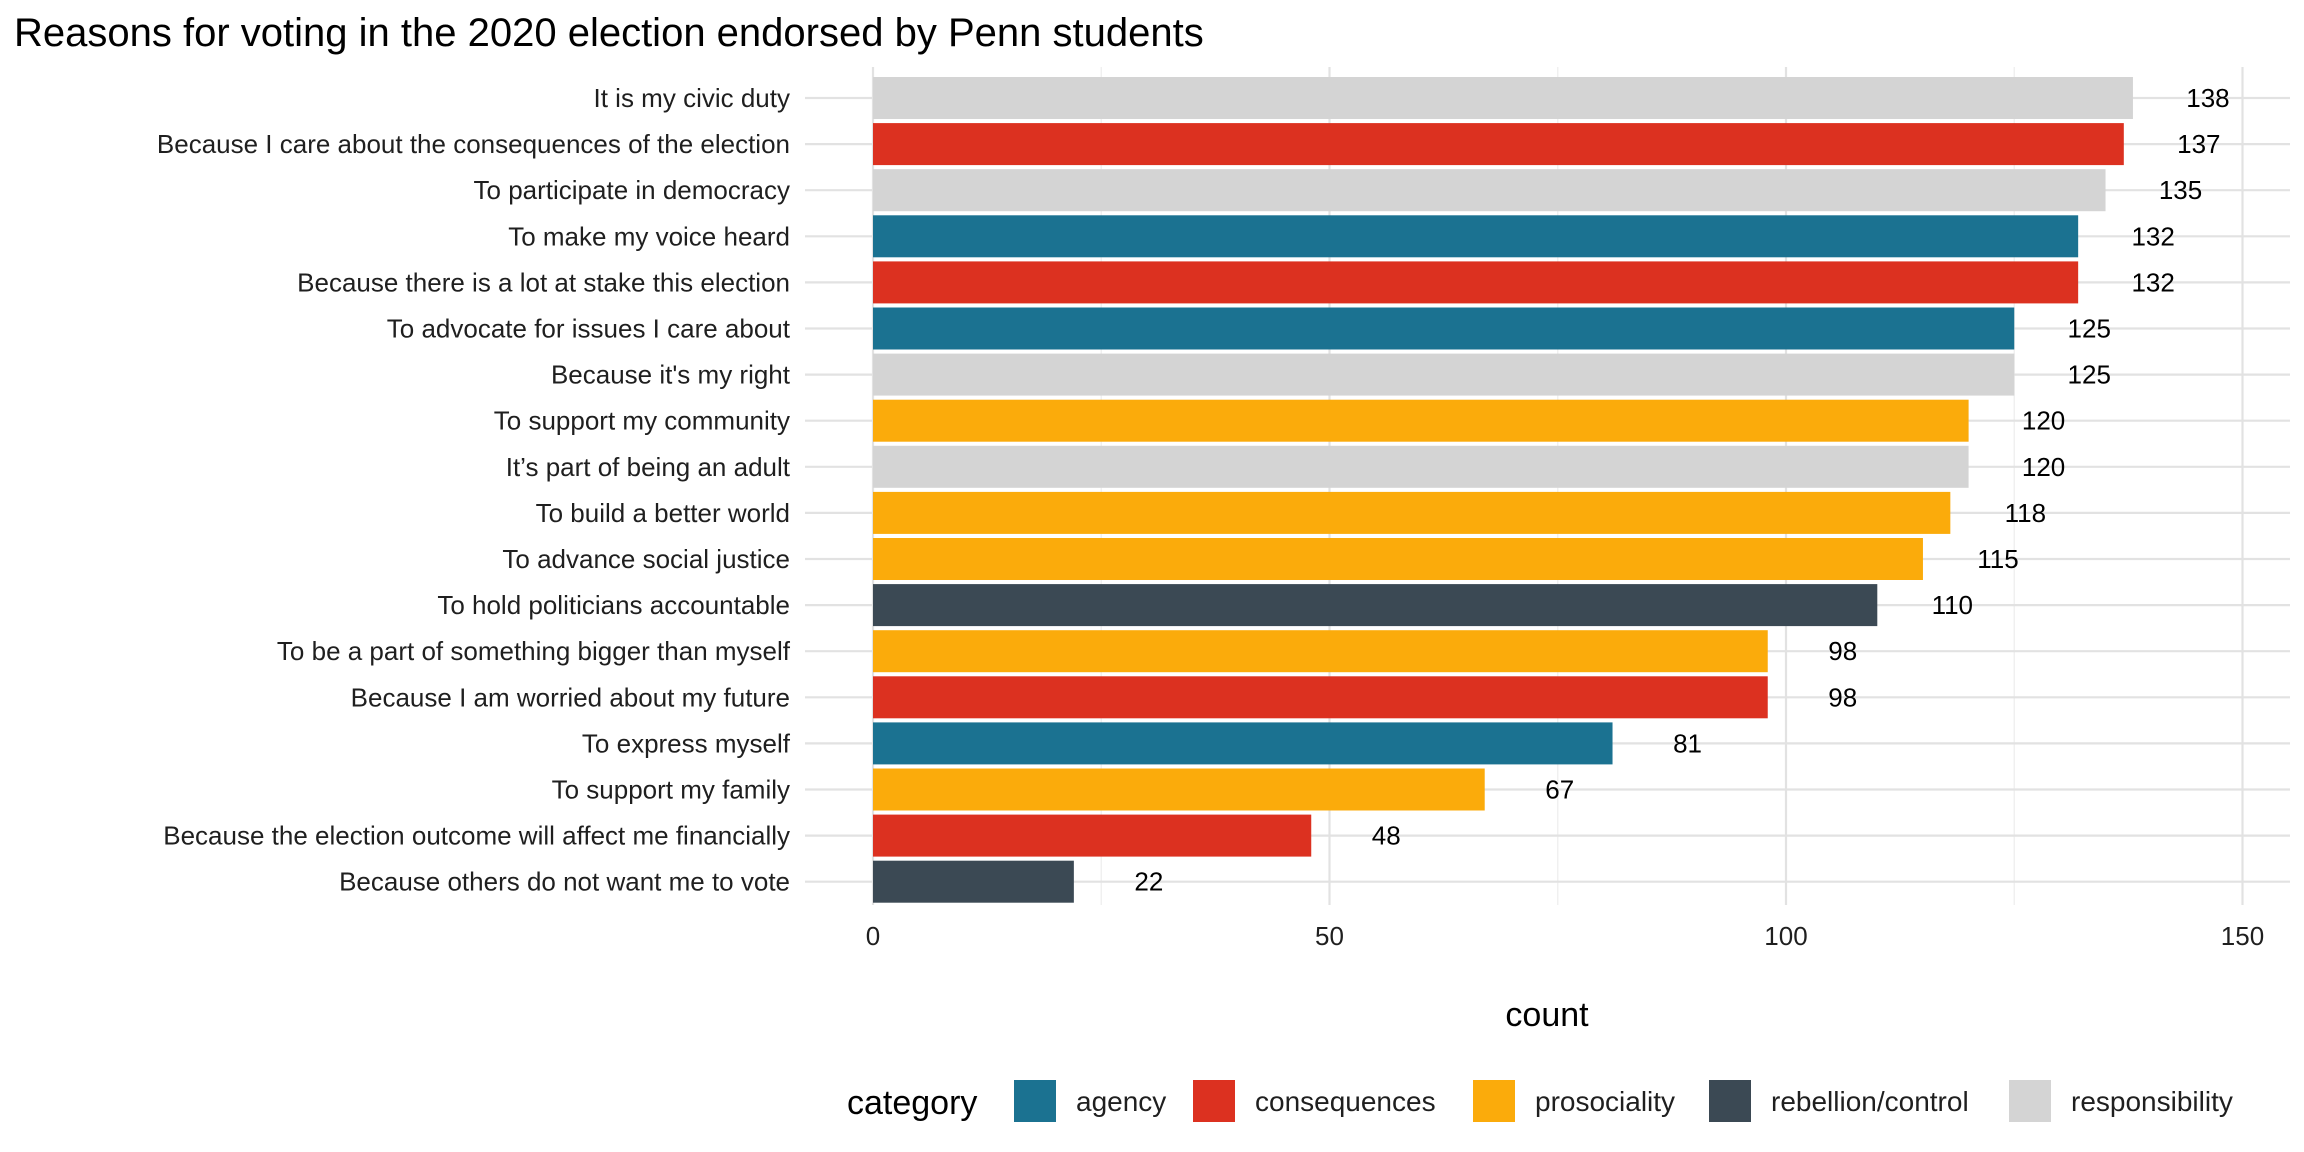 The image size is (2304, 1152). What do you see at coordinates (692, 98) in the screenshot?
I see `y-tick-label: It is my civic duty` at bounding box center [692, 98].